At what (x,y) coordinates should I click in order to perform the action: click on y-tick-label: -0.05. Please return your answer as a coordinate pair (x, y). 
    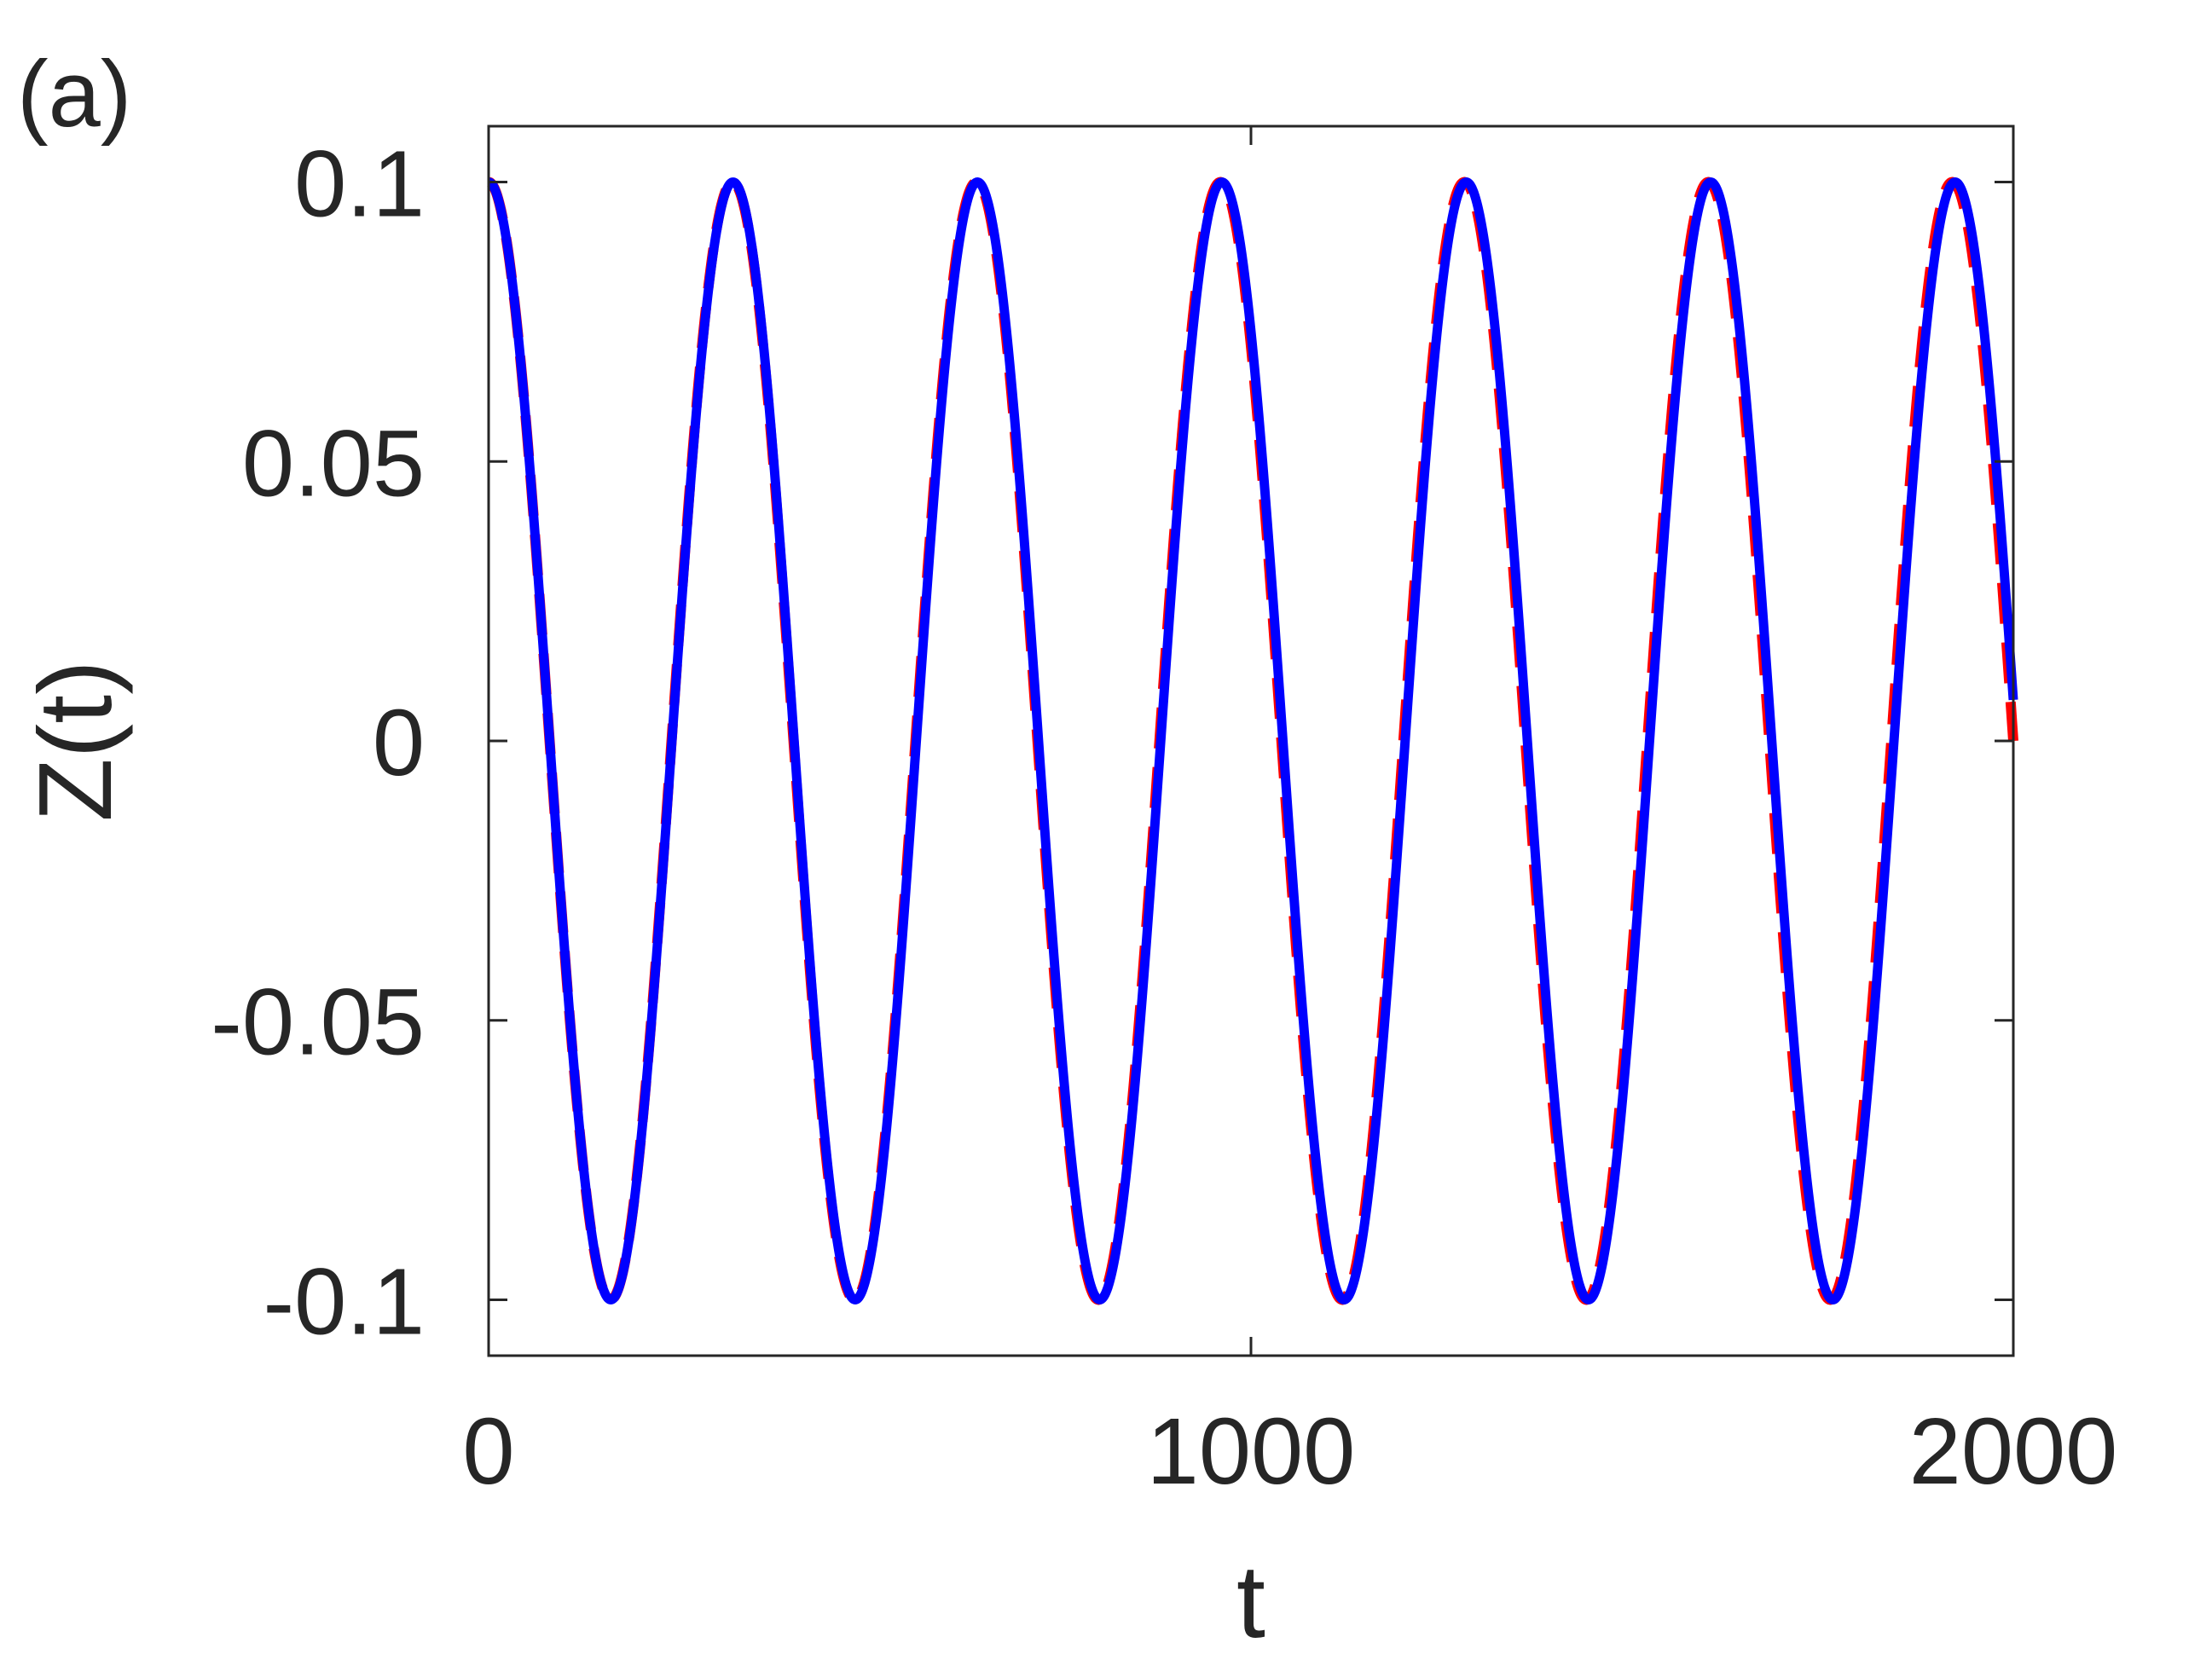
    Looking at the image, I should click on (318, 1022).